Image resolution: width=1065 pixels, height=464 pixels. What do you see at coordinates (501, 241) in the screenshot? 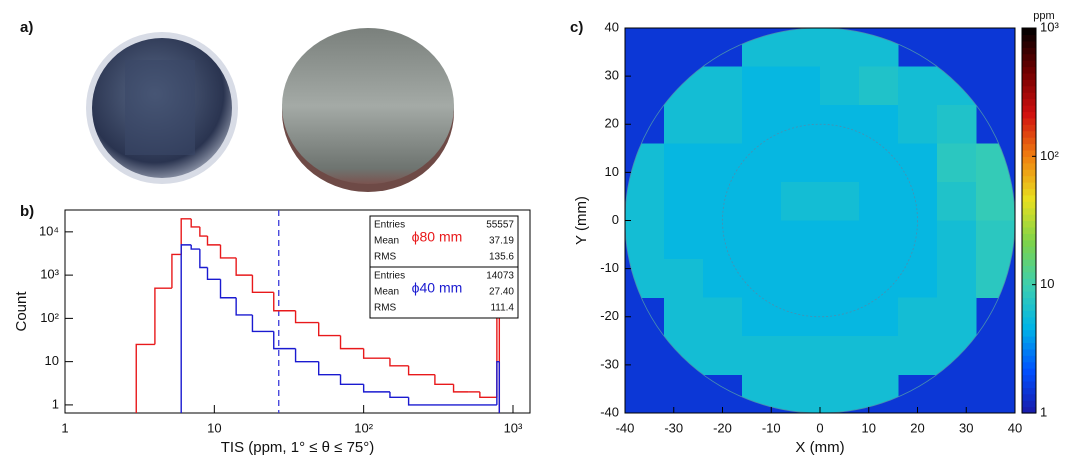
I see `stats-value: 37.19` at bounding box center [501, 241].